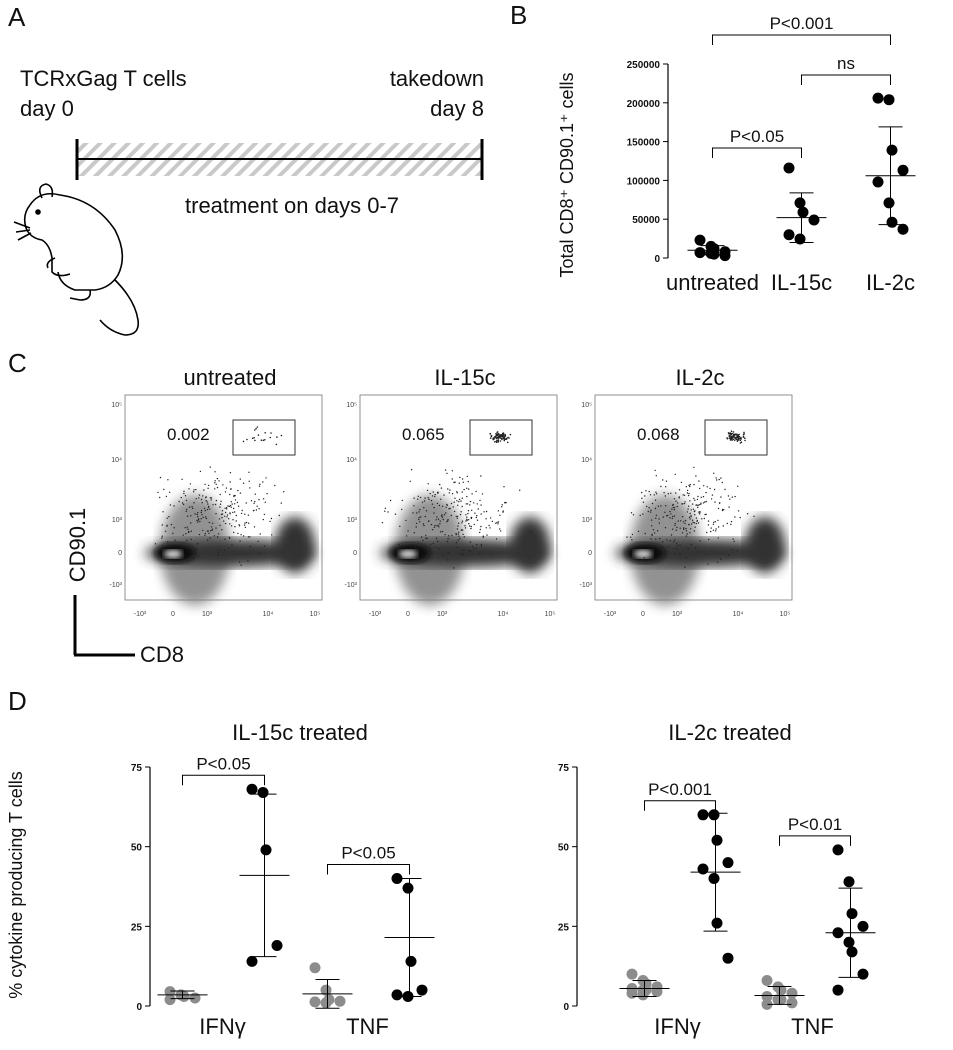 This screenshot has height=1050, width=953. Describe the element at coordinates (566, 1007) in the screenshot. I see `y-tick-label: 0` at that location.